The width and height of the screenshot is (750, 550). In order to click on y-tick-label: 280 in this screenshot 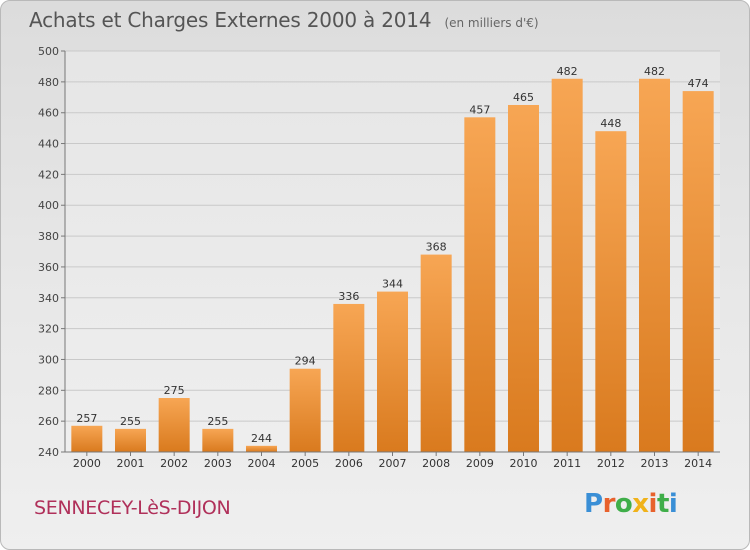, I will do `click(48, 390)`.